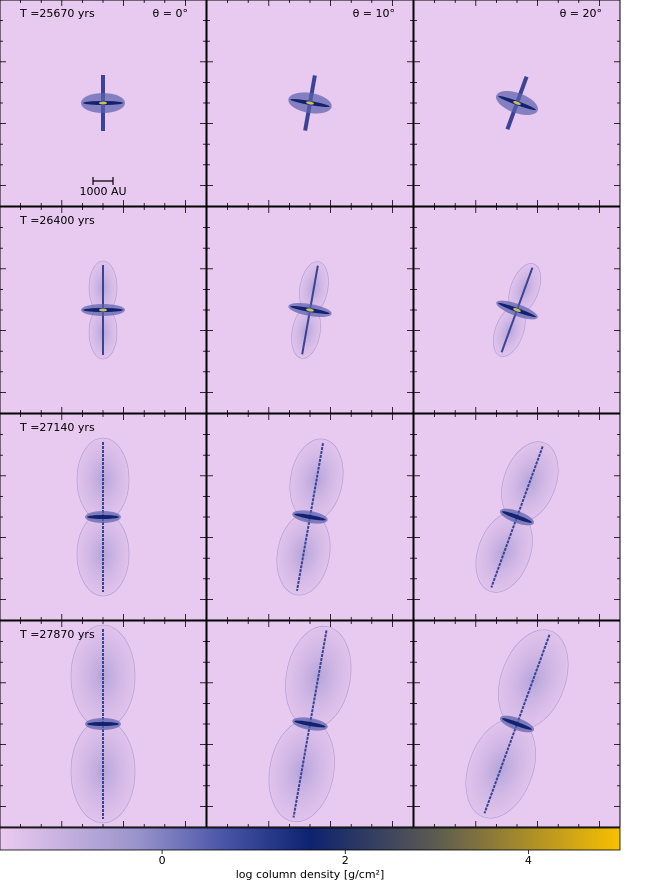 The height and width of the screenshot is (884, 667). I want to click on colorbar-tick-label: 2, so click(345, 860).